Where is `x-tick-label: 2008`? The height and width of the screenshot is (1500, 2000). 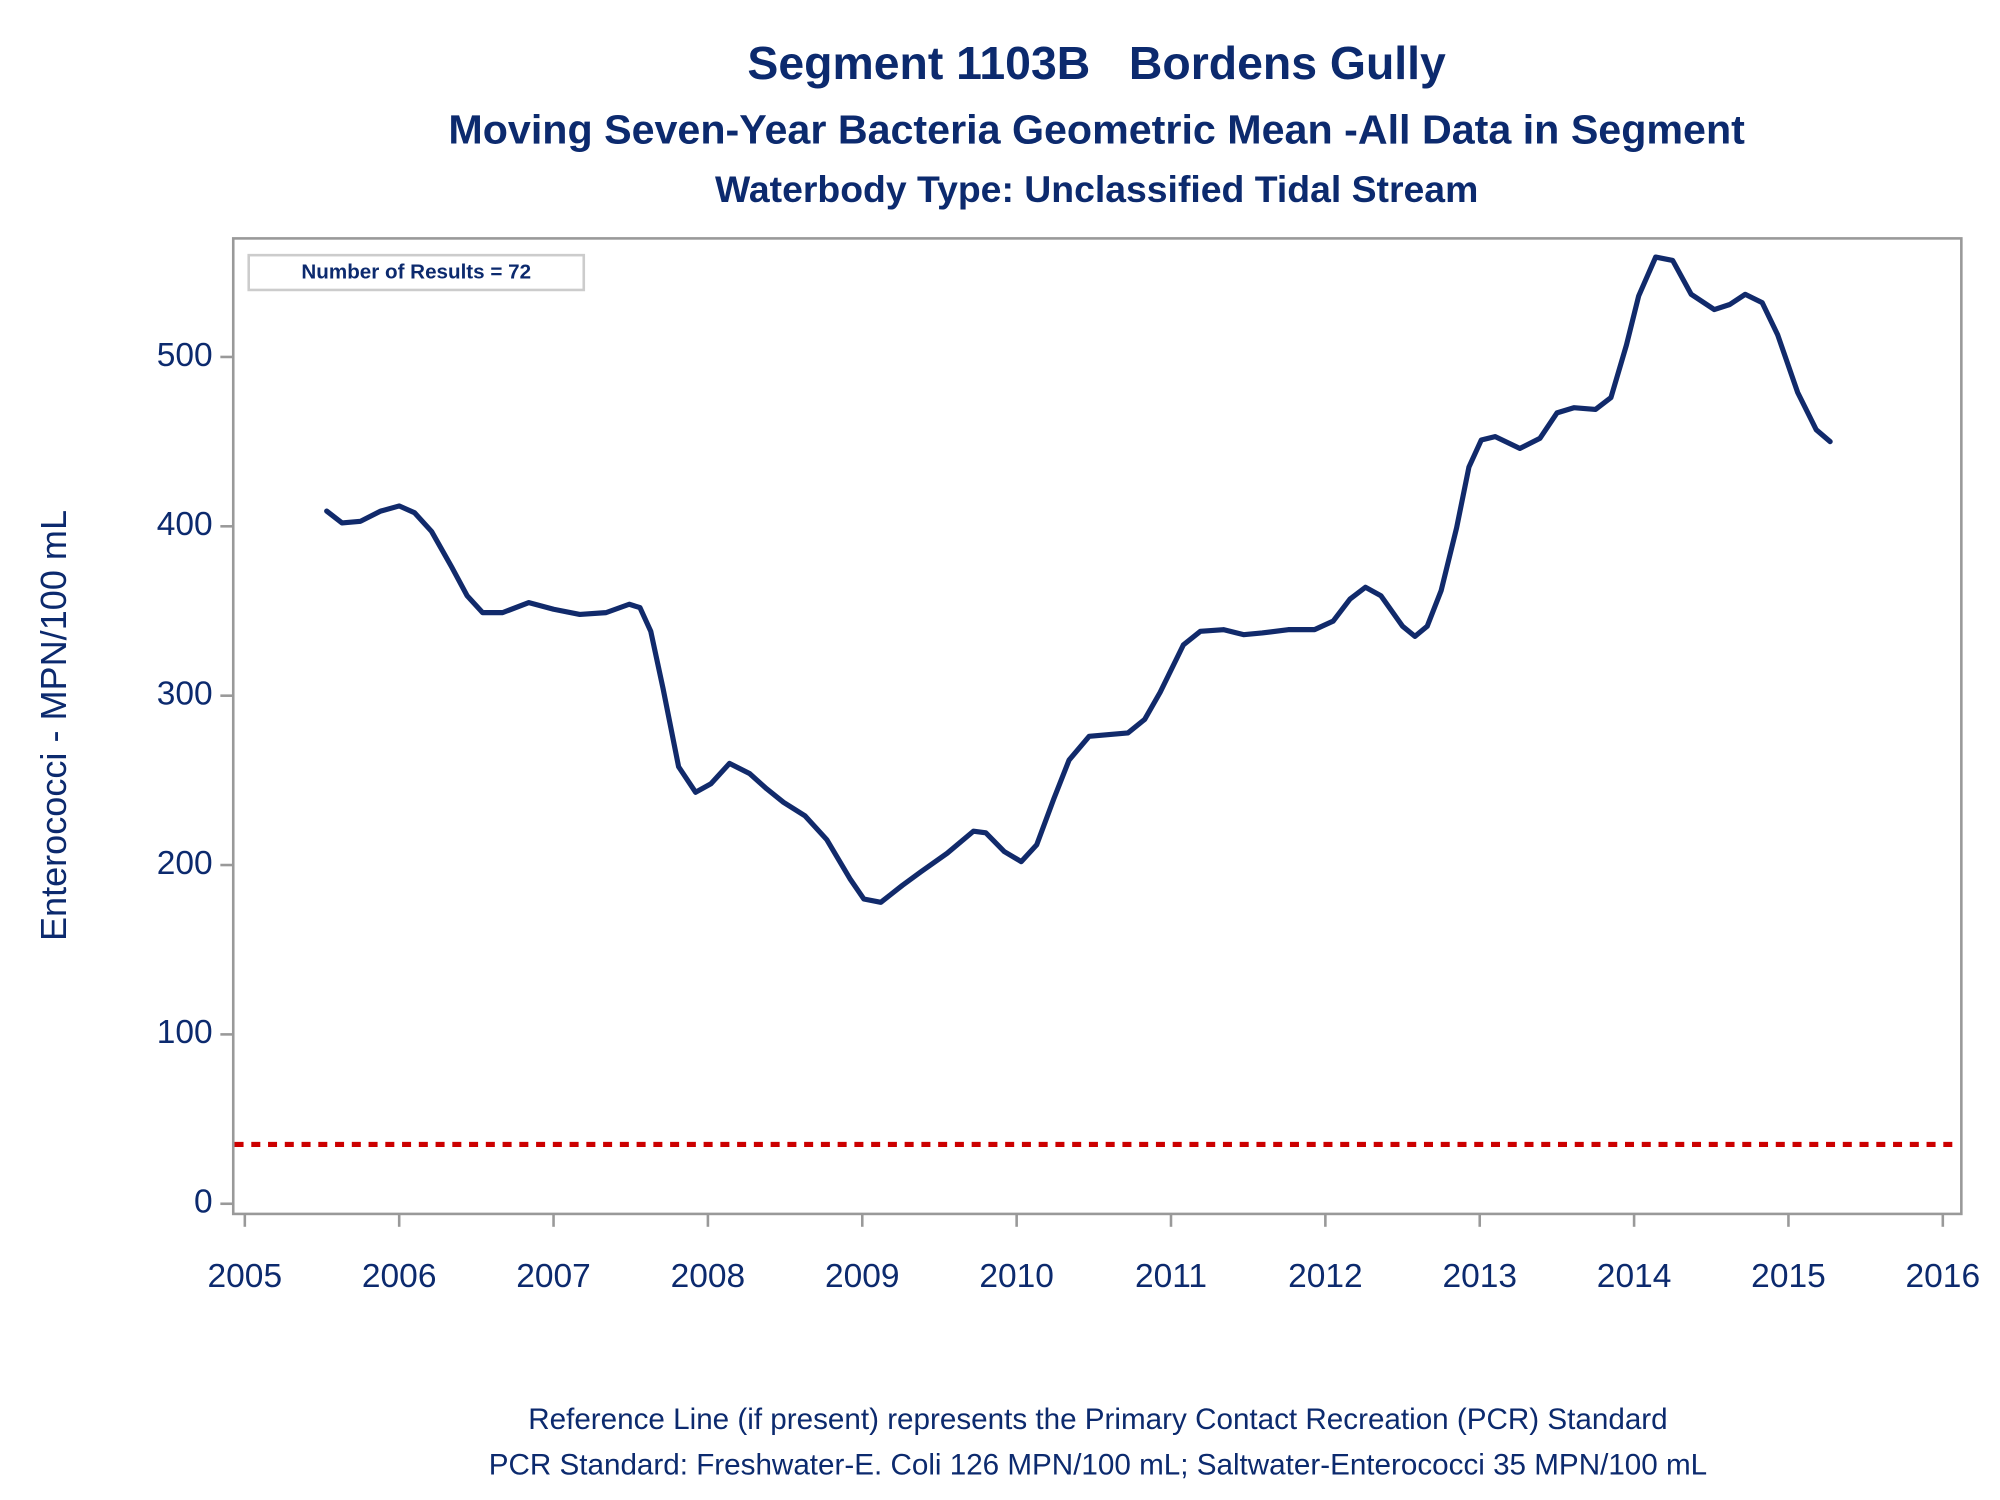
x-tick-label: 2008 is located at coordinates (708, 1276).